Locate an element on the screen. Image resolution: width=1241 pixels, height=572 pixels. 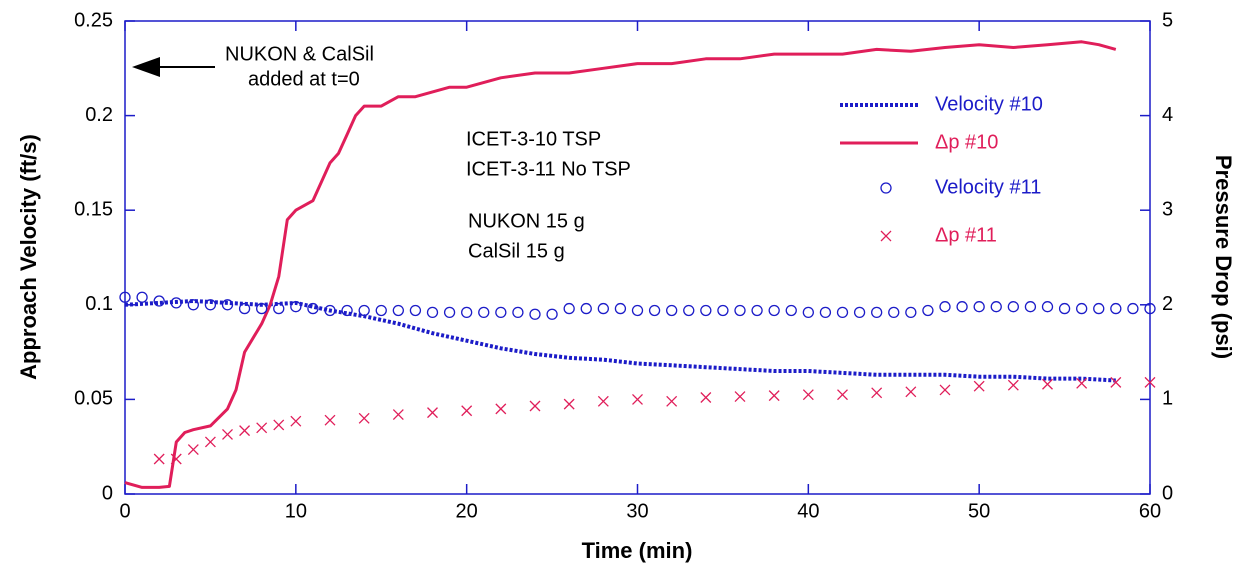
legend-label: Velocity #10 is located at coordinates (989, 104).